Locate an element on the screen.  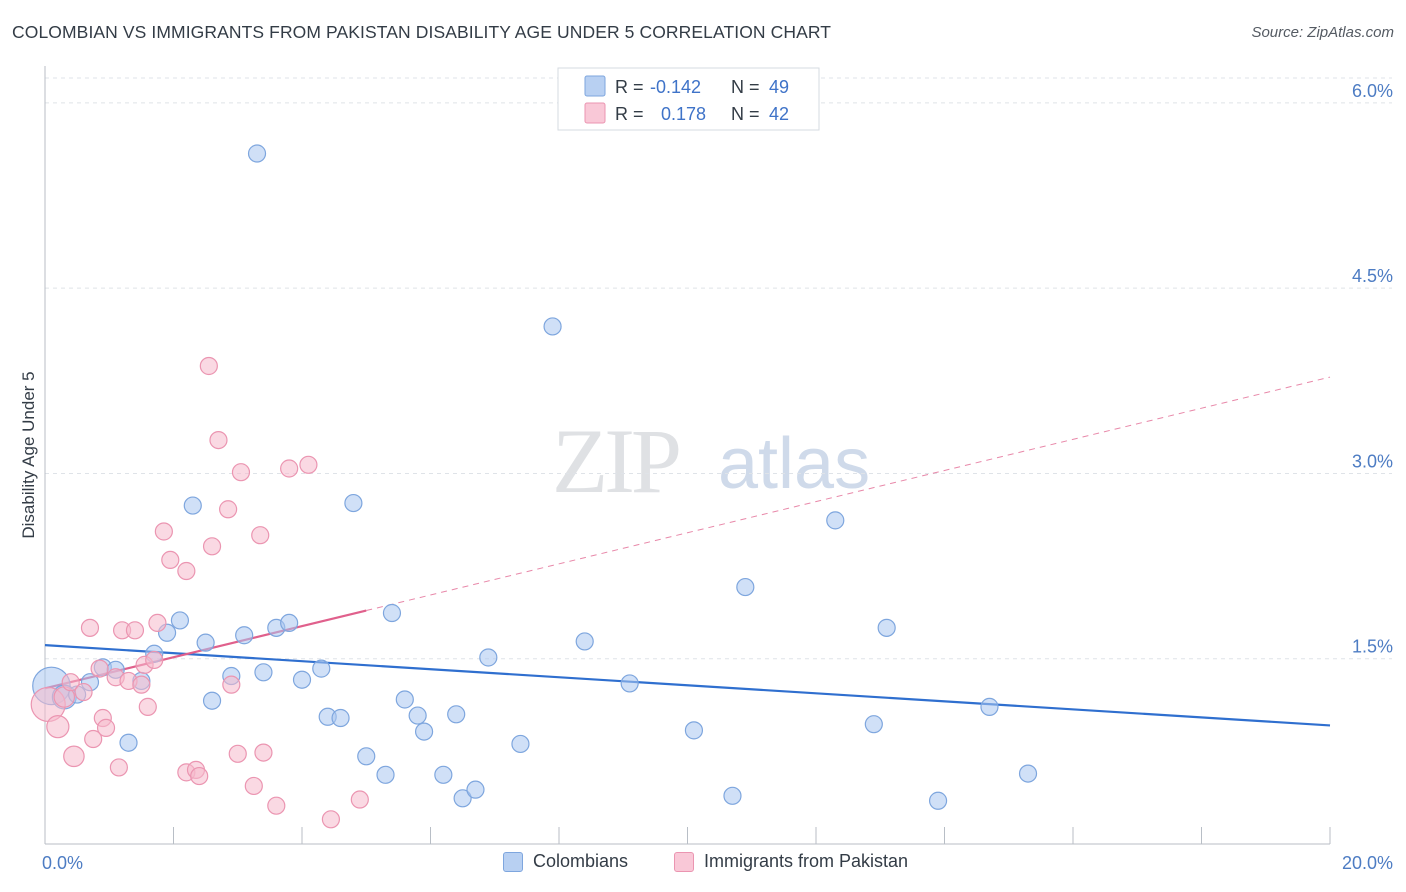
legend-label-colombians: Colombians is located at coordinates (581, 861).